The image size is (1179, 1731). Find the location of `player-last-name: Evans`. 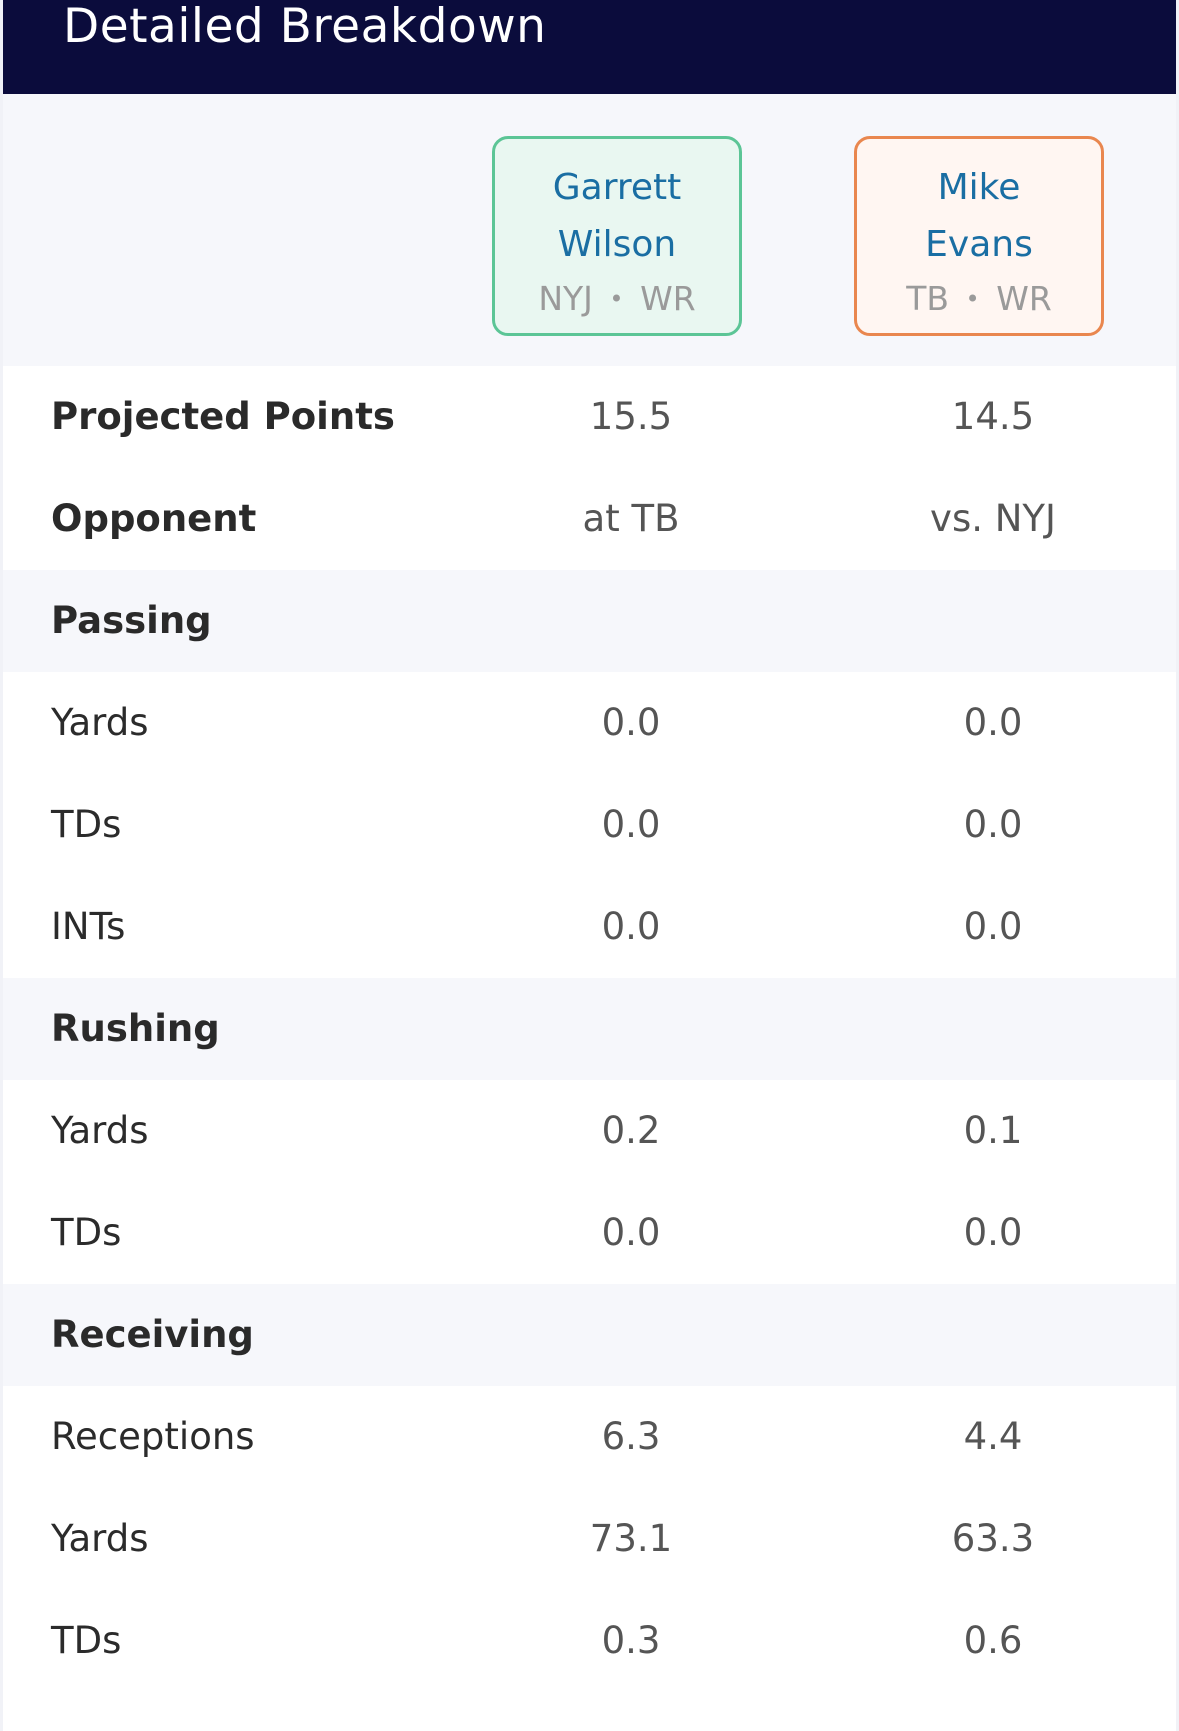

player-last-name: Evans is located at coordinates (979, 244).